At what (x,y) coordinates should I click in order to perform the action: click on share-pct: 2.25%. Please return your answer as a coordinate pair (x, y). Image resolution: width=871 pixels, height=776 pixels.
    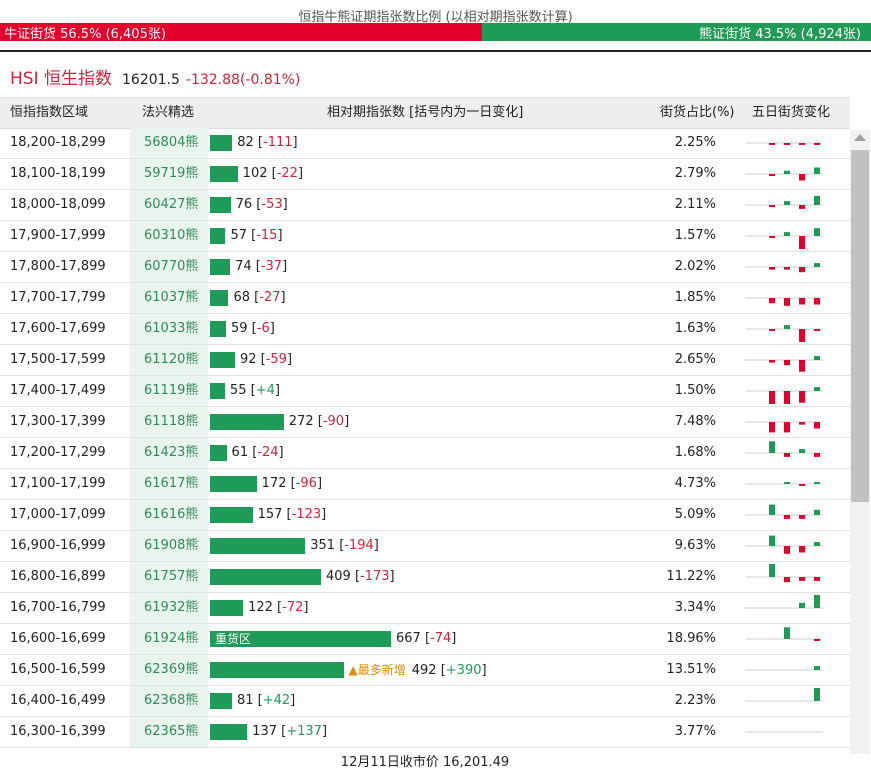
    Looking at the image, I should click on (695, 142).